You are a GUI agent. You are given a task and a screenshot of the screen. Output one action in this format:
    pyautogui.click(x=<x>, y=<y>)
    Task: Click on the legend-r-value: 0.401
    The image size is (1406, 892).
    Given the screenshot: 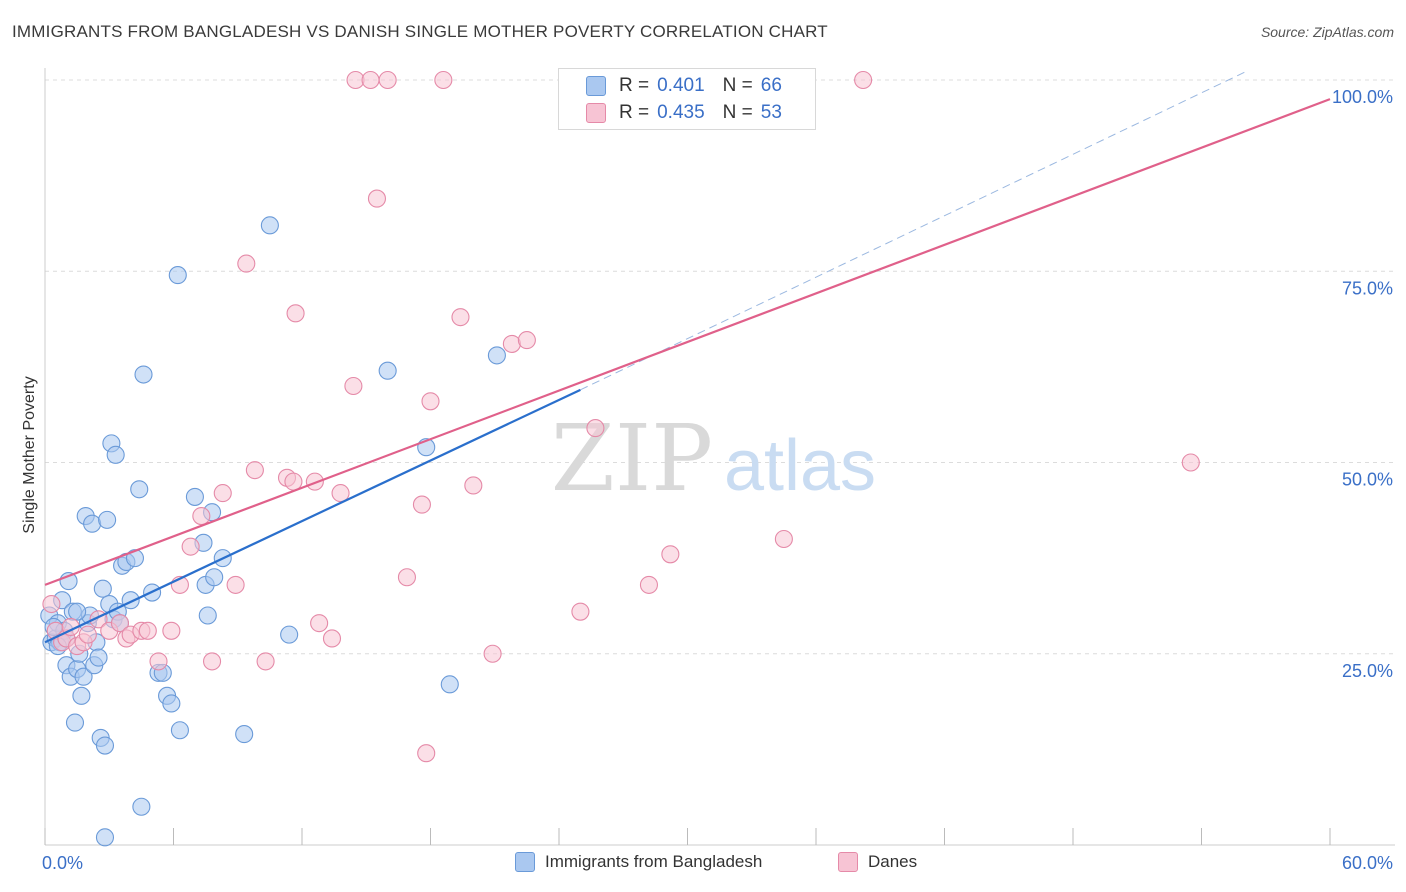 What is the action you would take?
    pyautogui.click(x=681, y=85)
    